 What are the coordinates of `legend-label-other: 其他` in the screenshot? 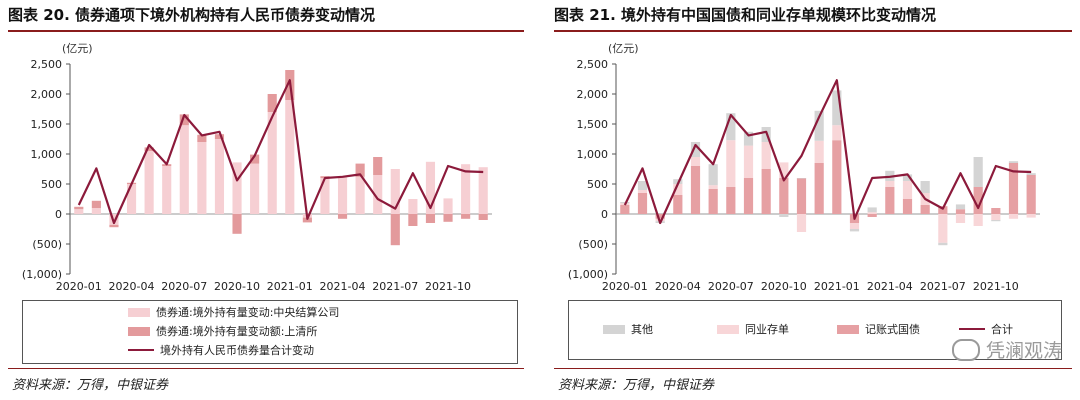 It's located at (642, 329).